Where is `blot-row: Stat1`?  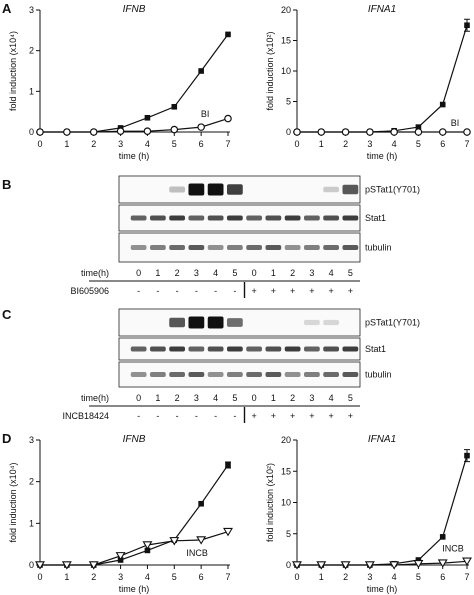 blot-row: Stat1 is located at coordinates (252, 218).